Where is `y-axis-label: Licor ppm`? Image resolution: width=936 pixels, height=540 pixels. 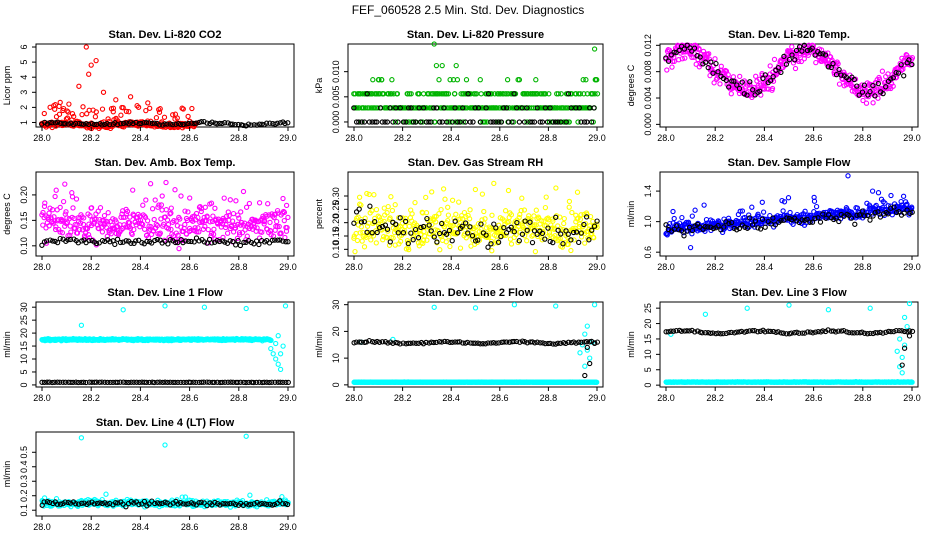
y-axis-label: Licor ppm is located at coordinates (7, 86).